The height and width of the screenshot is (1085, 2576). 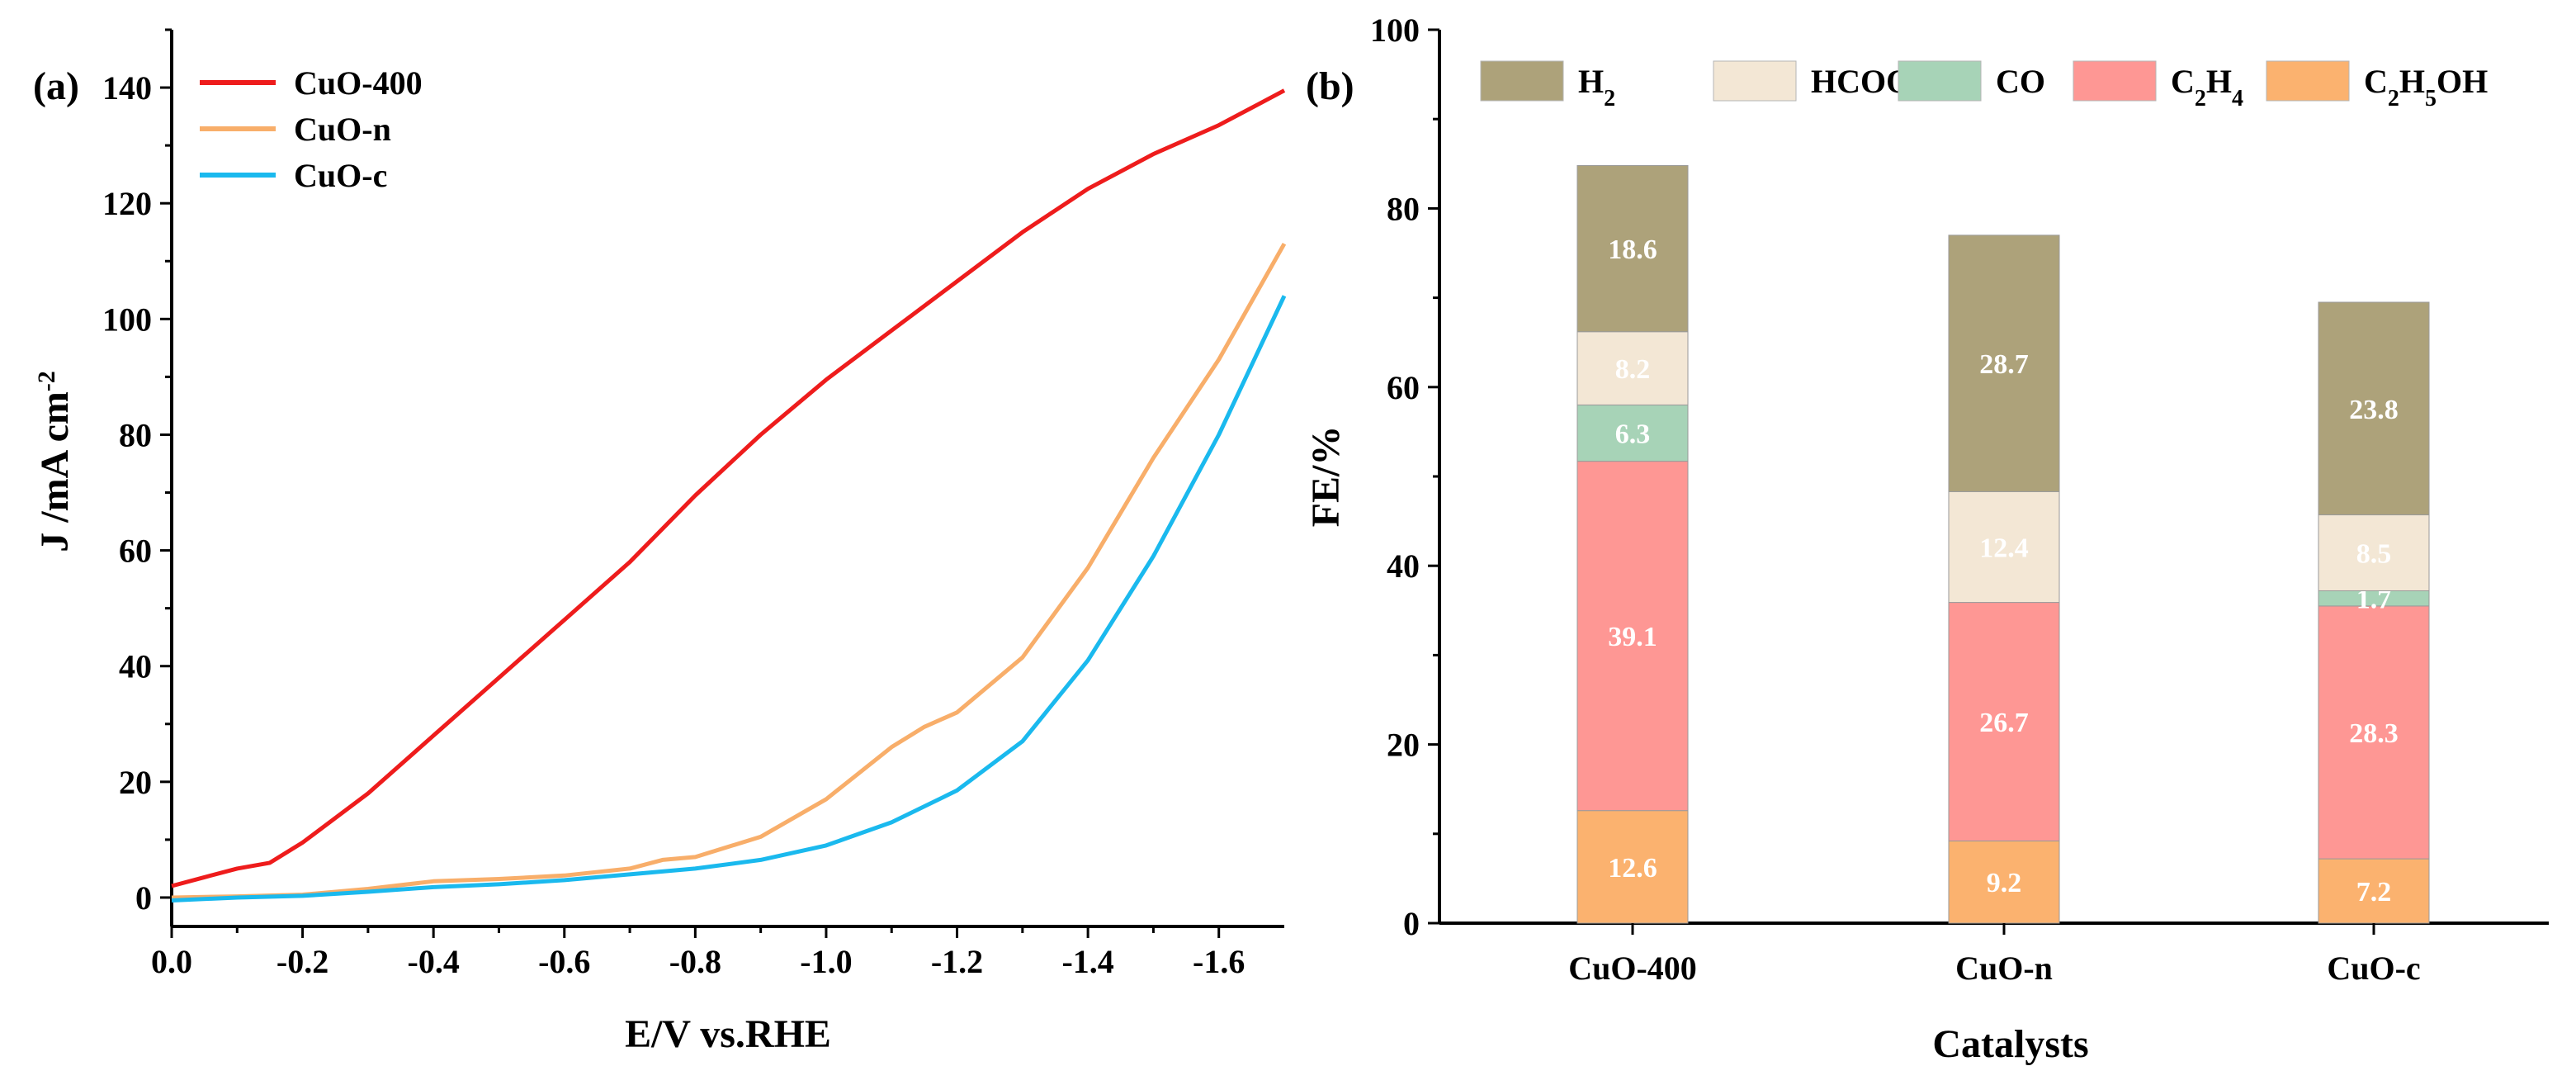 I want to click on bar-value-label: 28.7, so click(x=2004, y=364).